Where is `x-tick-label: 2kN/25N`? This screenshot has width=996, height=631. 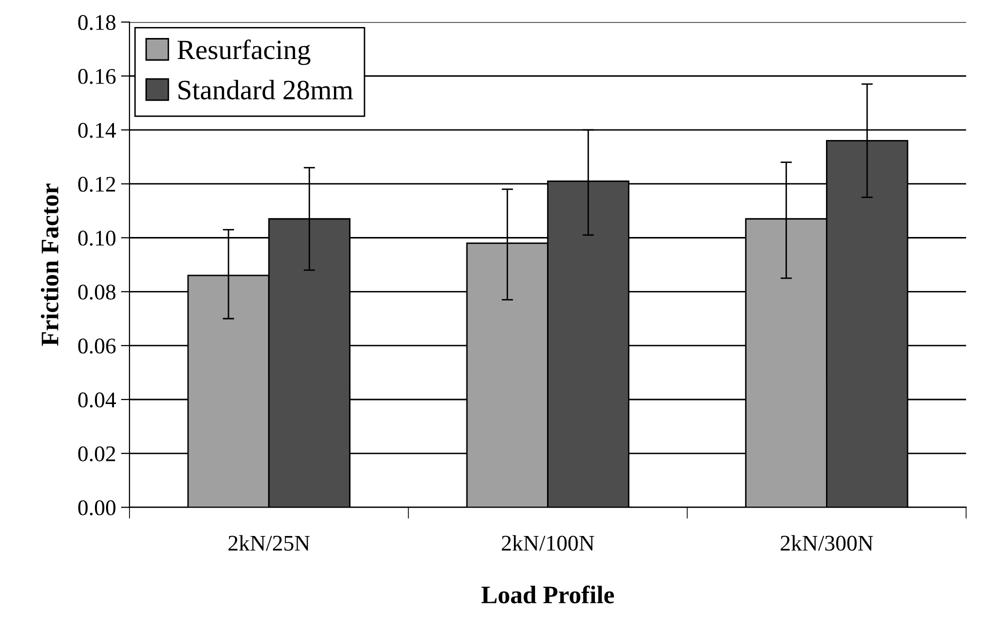 x-tick-label: 2kN/25N is located at coordinates (269, 543).